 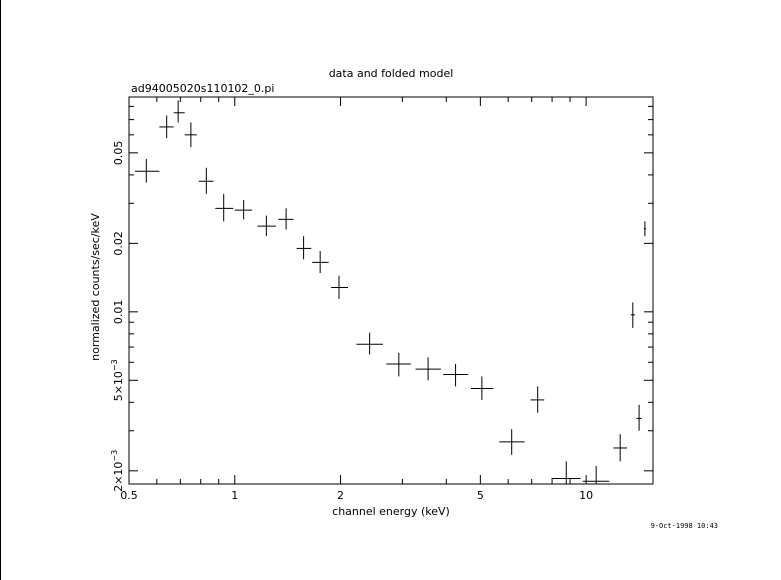 I want to click on x-tick-label: 0.5, so click(x=129, y=495).